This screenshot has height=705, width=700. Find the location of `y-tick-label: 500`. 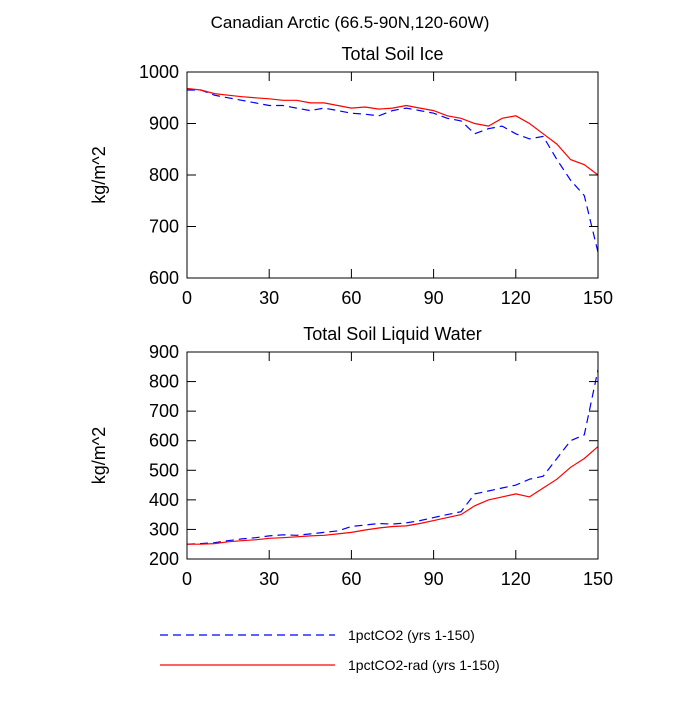

y-tick-label: 500 is located at coordinates (164, 470).